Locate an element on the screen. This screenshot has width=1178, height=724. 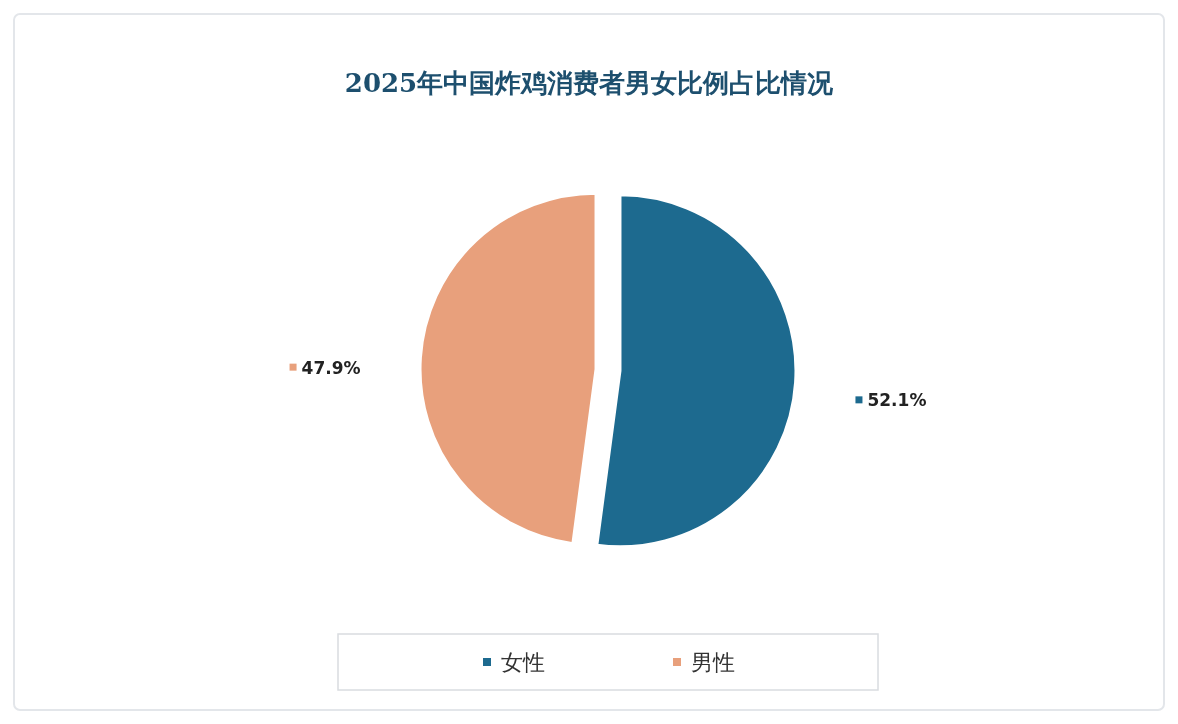
data-label: 47.9% is located at coordinates (331, 367).